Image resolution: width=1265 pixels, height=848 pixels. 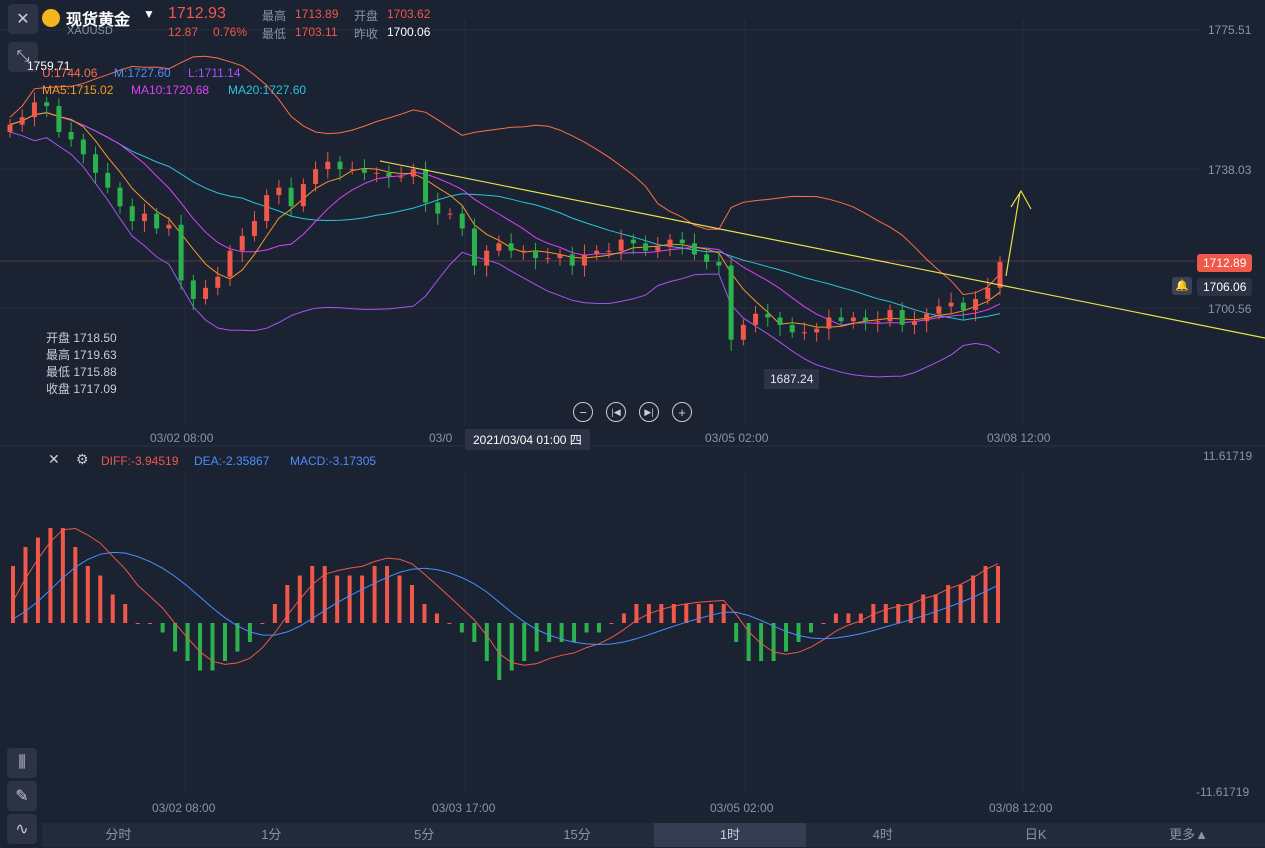 I want to click on tab-4hour: 4时, so click(x=882, y=834).